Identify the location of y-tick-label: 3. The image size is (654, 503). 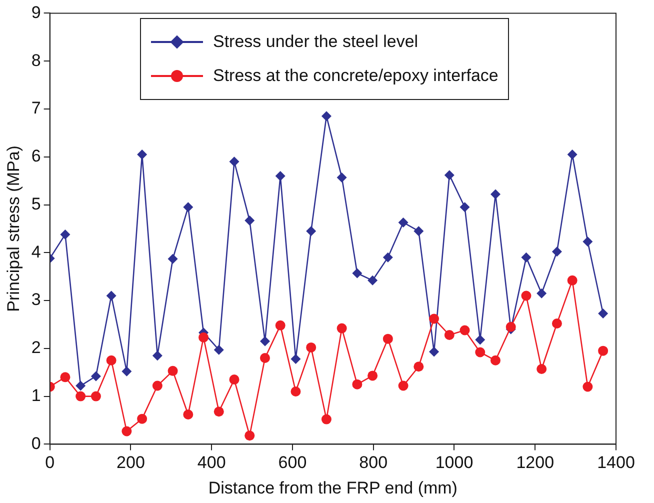
(36, 300).